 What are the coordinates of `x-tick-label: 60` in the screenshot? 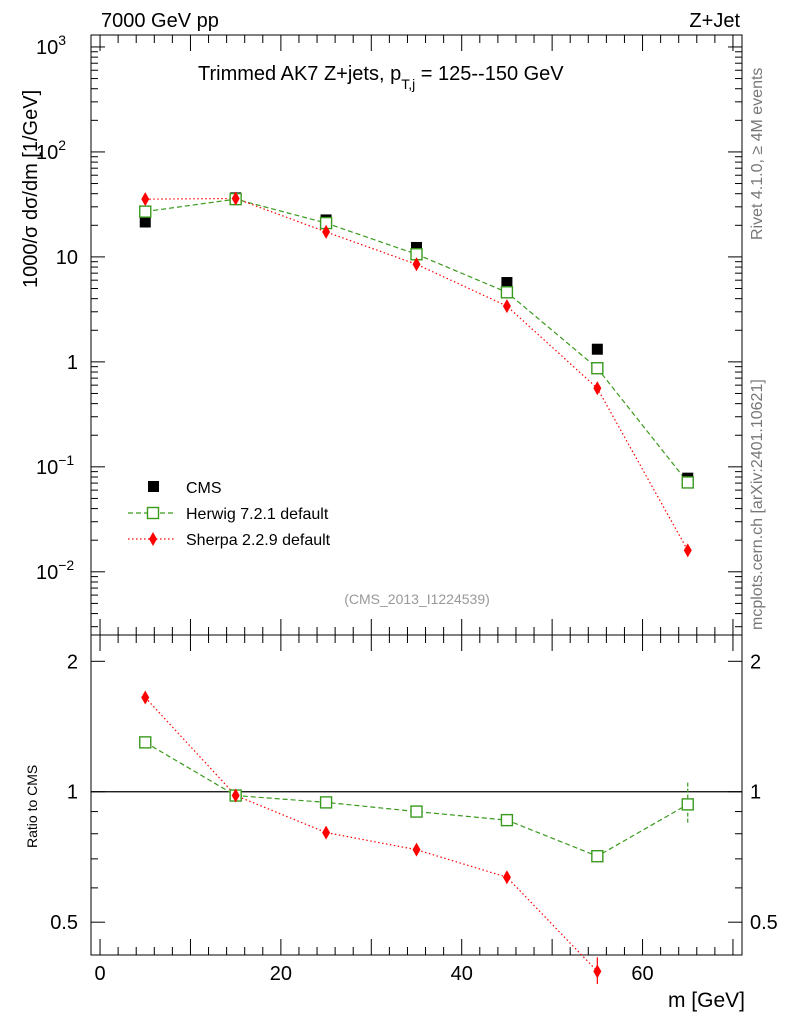 It's located at (642, 974).